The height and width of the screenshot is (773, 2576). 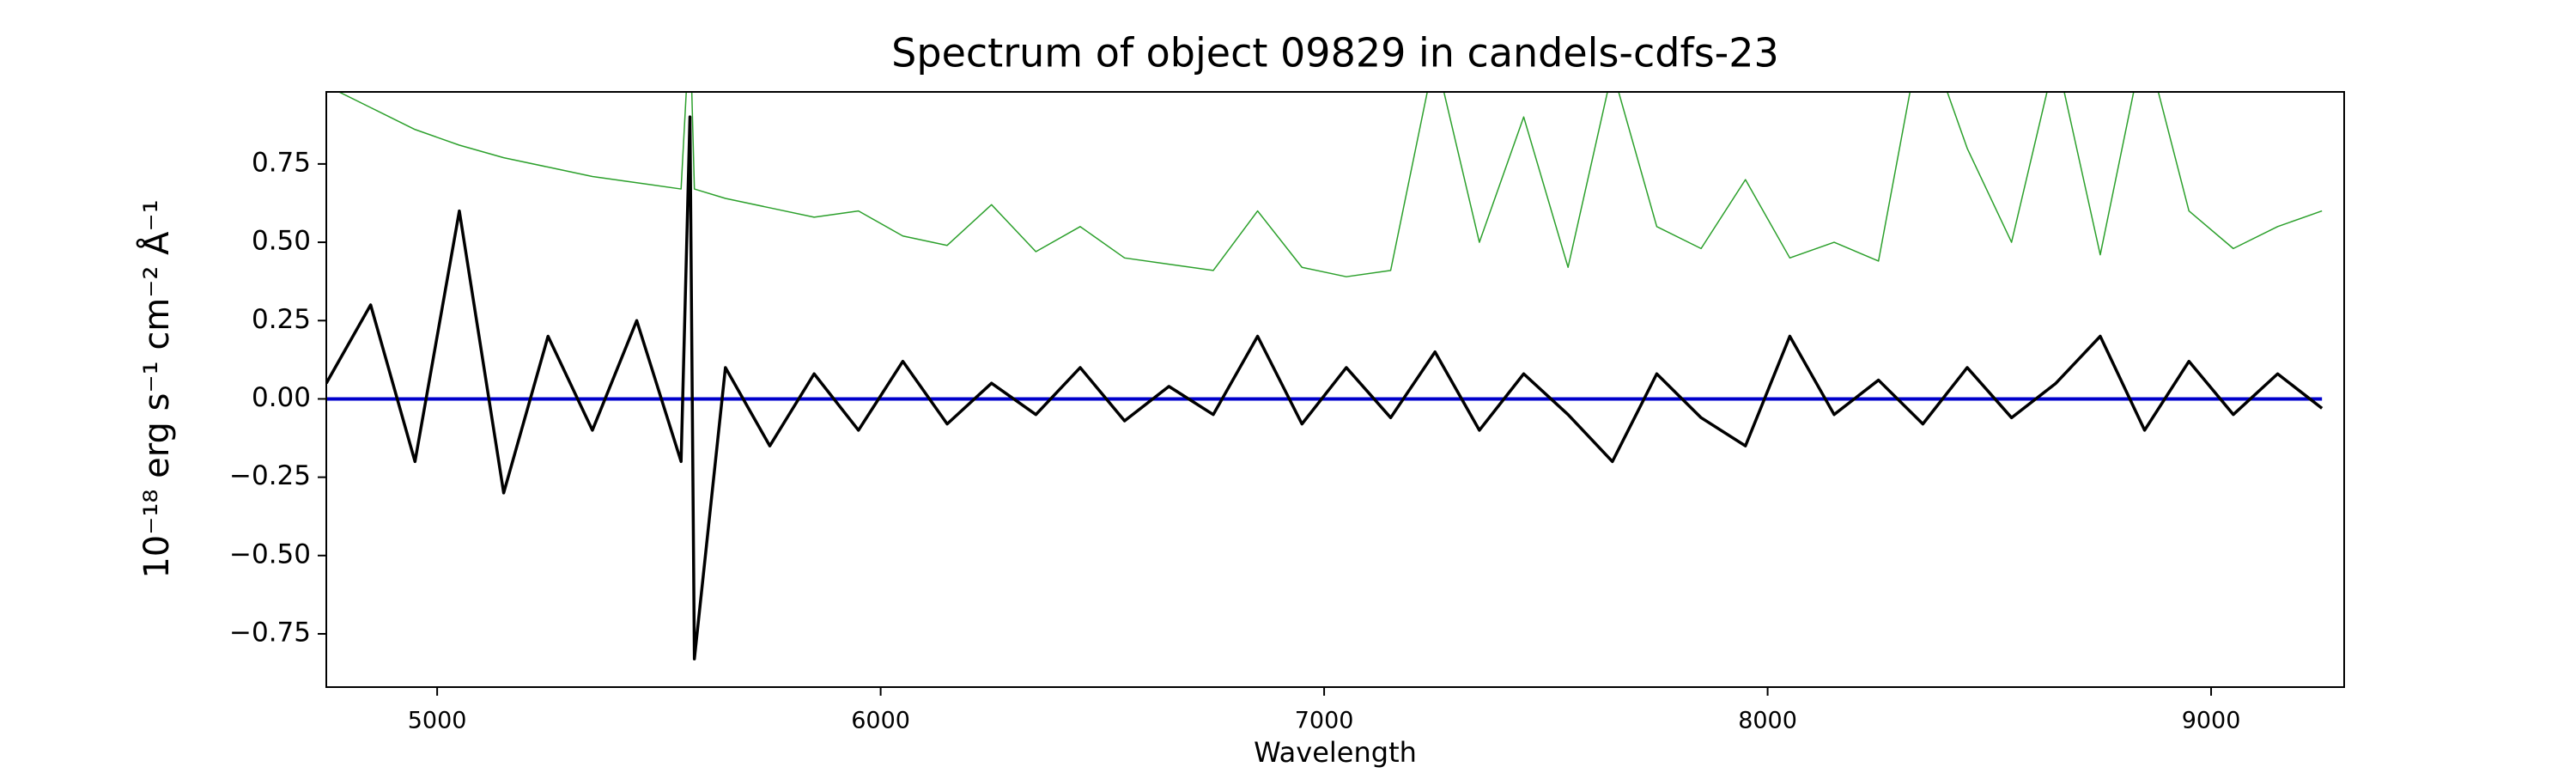 What do you see at coordinates (438, 721) in the screenshot?
I see `x-tick-label: 5000` at bounding box center [438, 721].